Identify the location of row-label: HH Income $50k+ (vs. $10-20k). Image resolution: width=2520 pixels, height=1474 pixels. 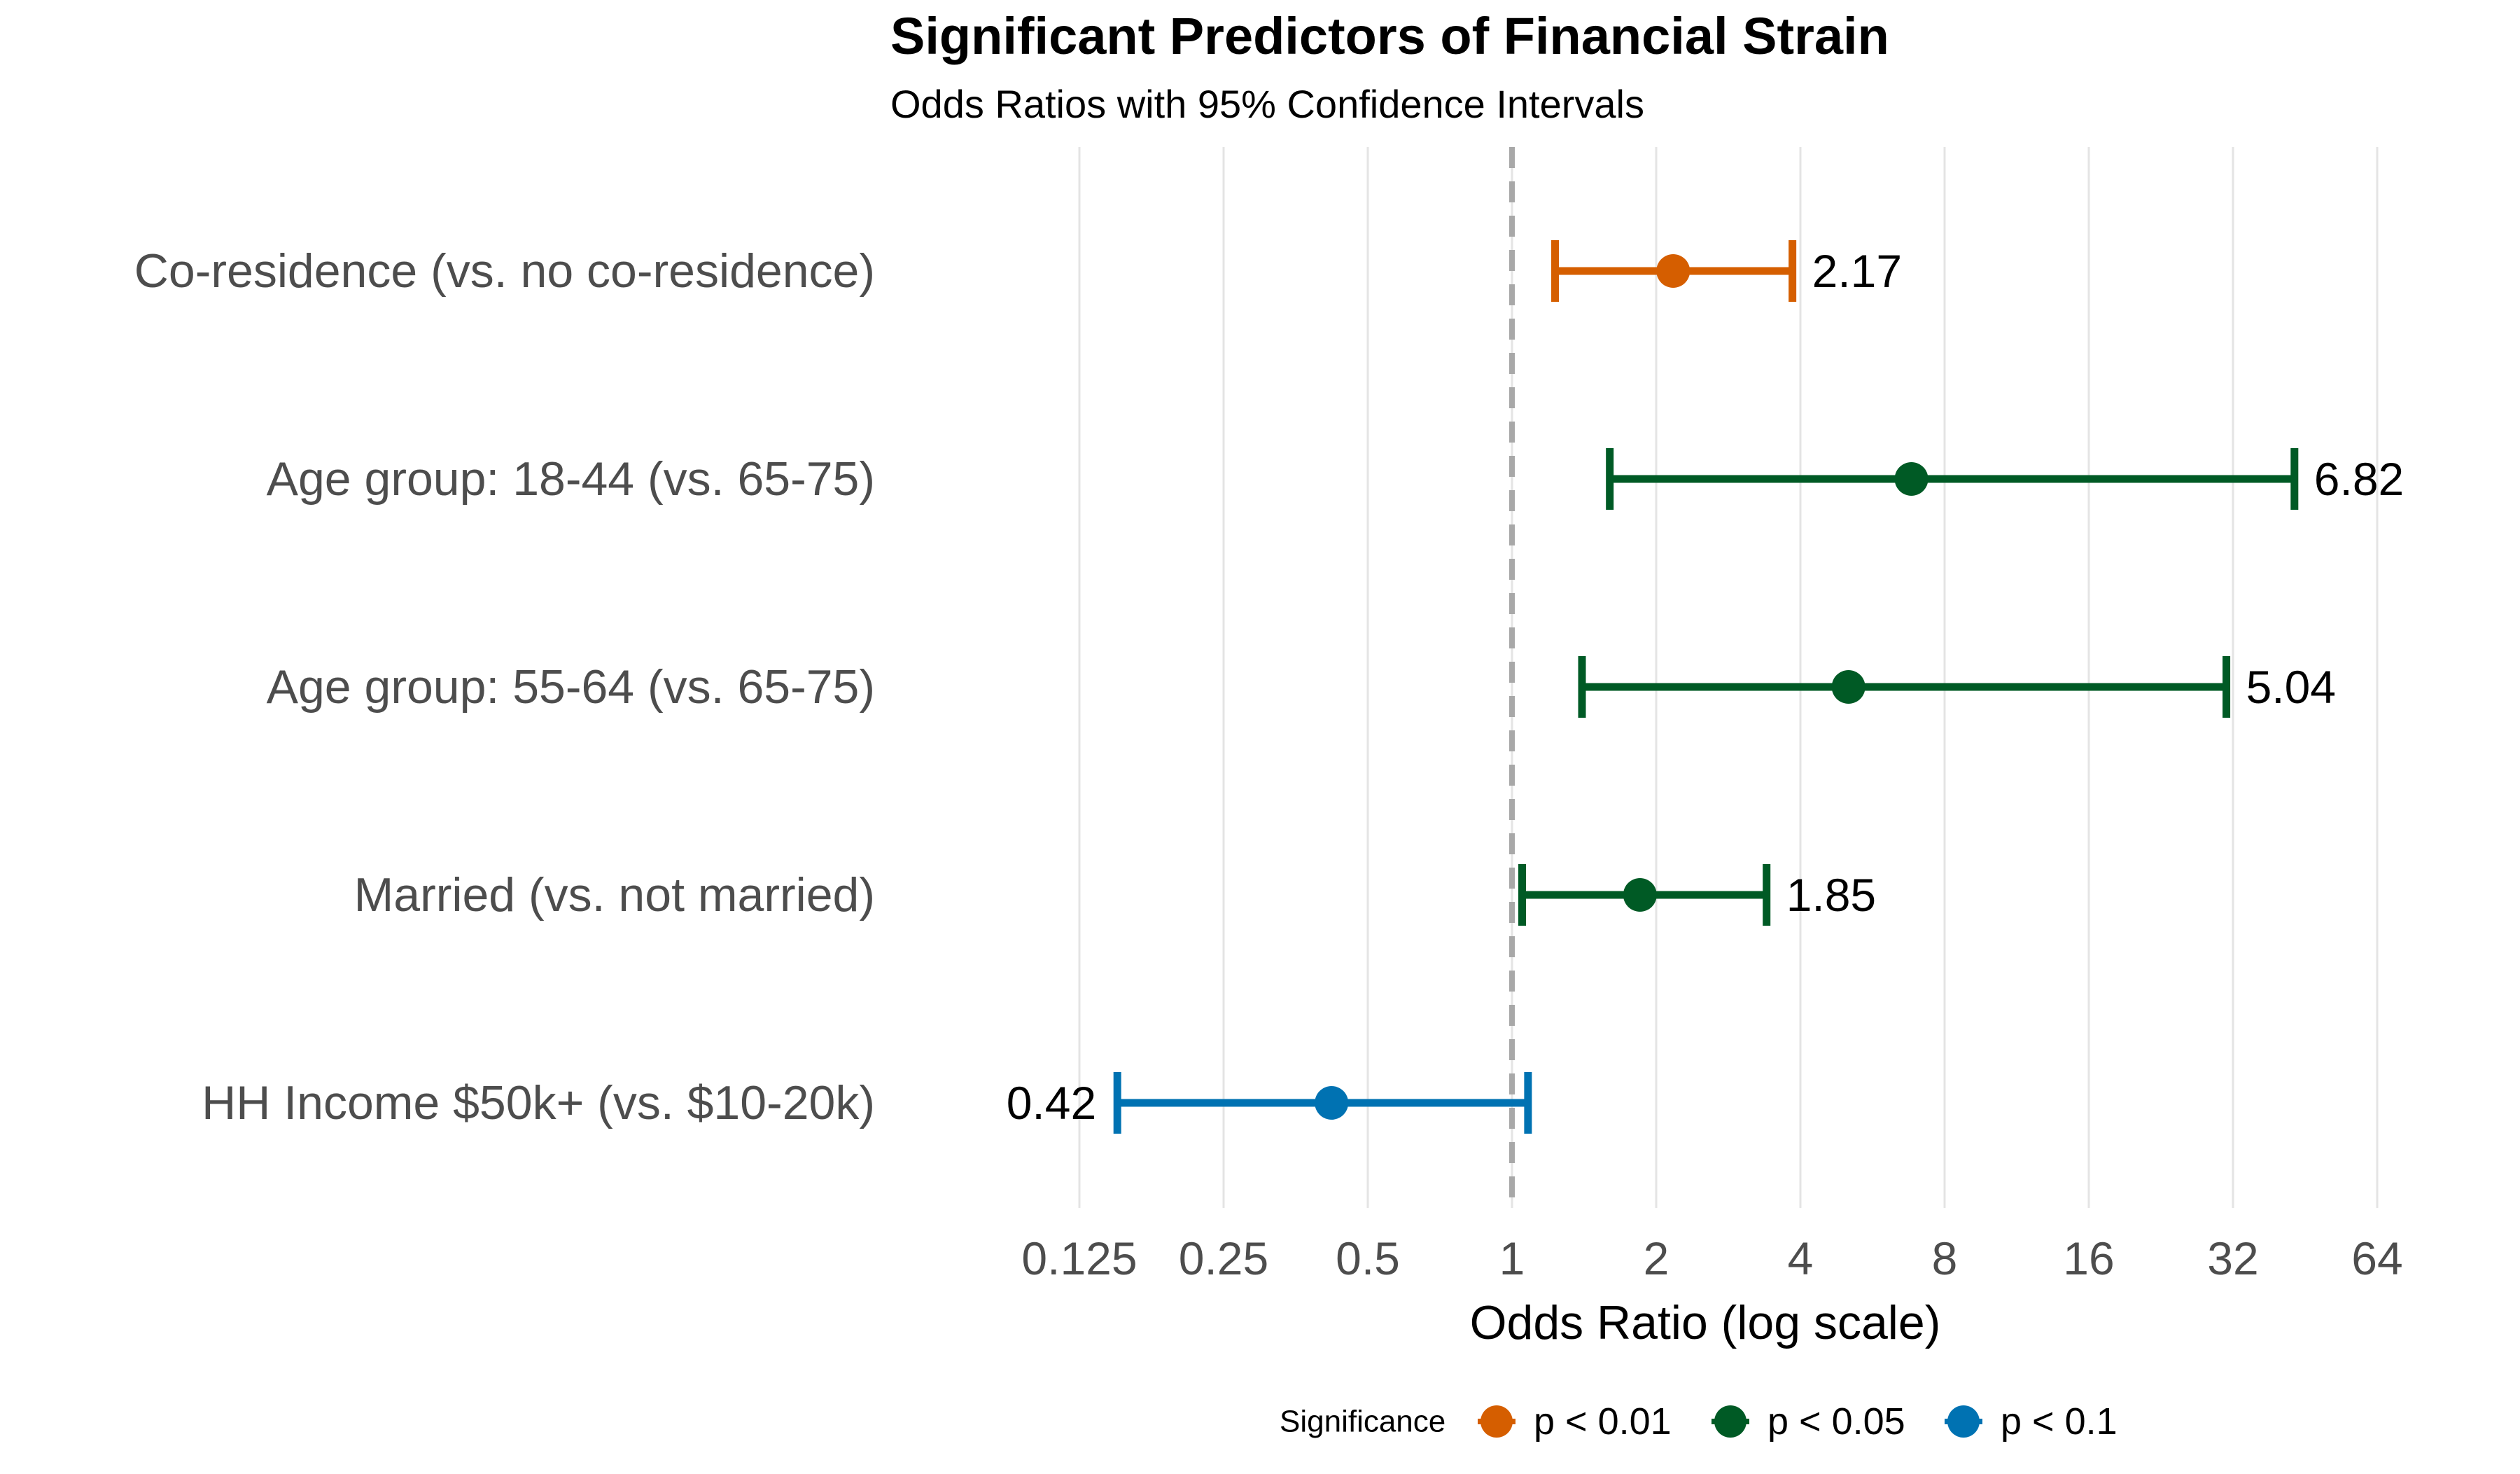
(538, 1102).